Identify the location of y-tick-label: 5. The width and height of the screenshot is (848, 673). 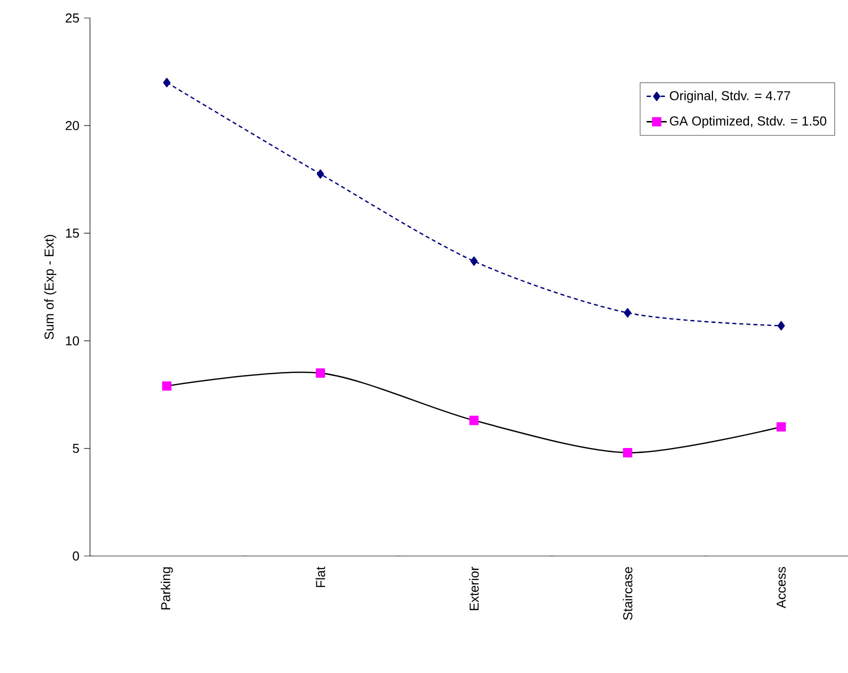
(75, 448).